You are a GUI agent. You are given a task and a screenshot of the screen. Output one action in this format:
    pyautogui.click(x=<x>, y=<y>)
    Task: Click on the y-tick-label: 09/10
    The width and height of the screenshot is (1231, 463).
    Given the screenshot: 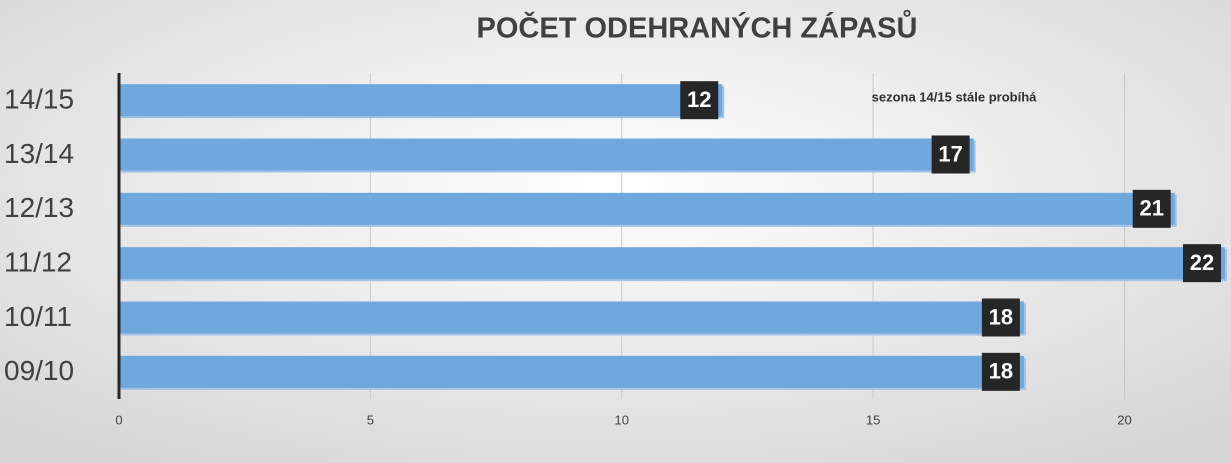 What is the action you would take?
    pyautogui.click(x=39, y=370)
    